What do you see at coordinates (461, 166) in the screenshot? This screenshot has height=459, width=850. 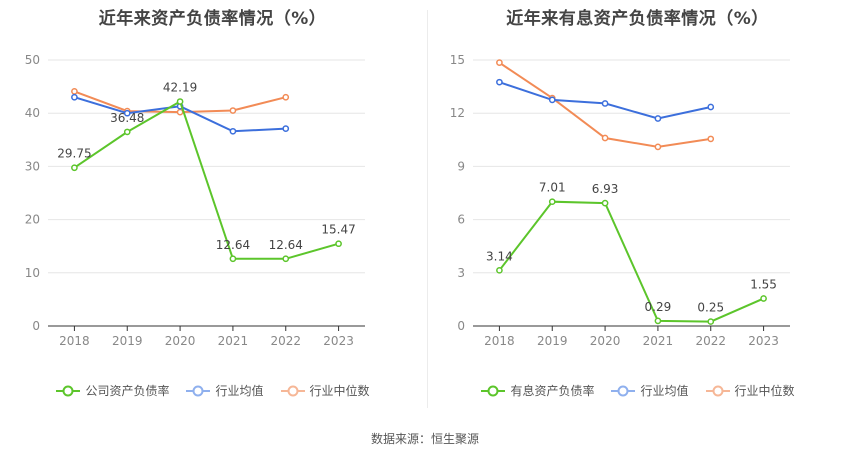 I see `y-tick-label: 9` at bounding box center [461, 166].